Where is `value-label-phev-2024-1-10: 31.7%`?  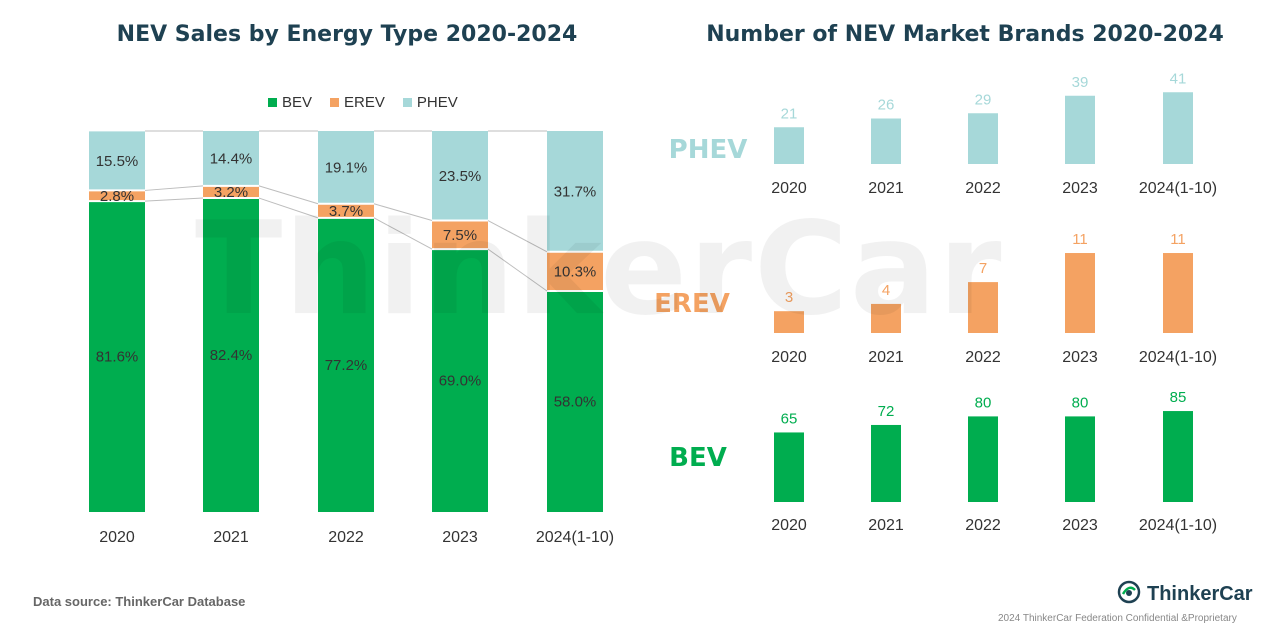 value-label-phev-2024-1-10: 31.7% is located at coordinates (575, 191).